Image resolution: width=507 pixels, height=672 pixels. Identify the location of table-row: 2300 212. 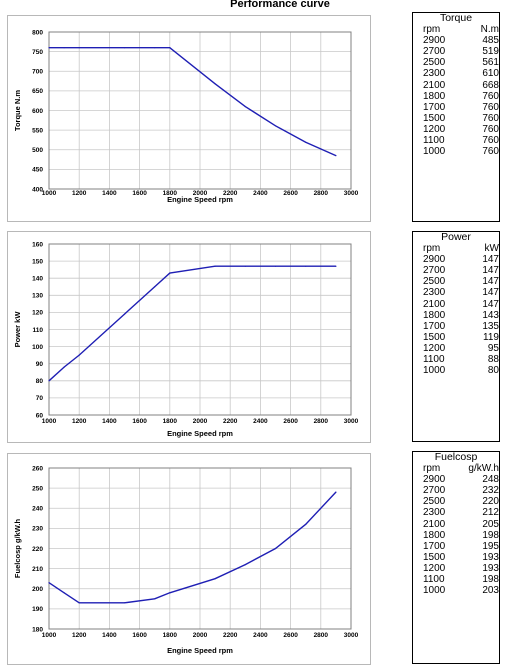
(456, 512).